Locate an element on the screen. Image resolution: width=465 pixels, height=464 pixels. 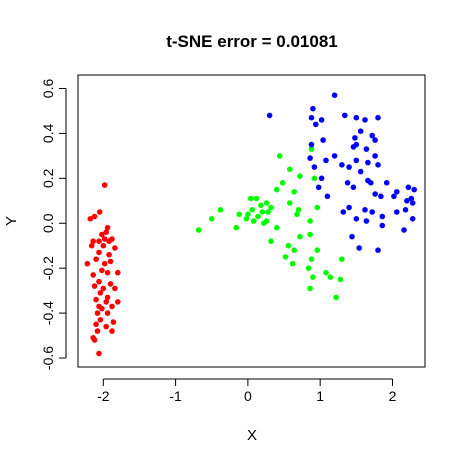
y-tick-label: 0.6 is located at coordinates (48, 89).